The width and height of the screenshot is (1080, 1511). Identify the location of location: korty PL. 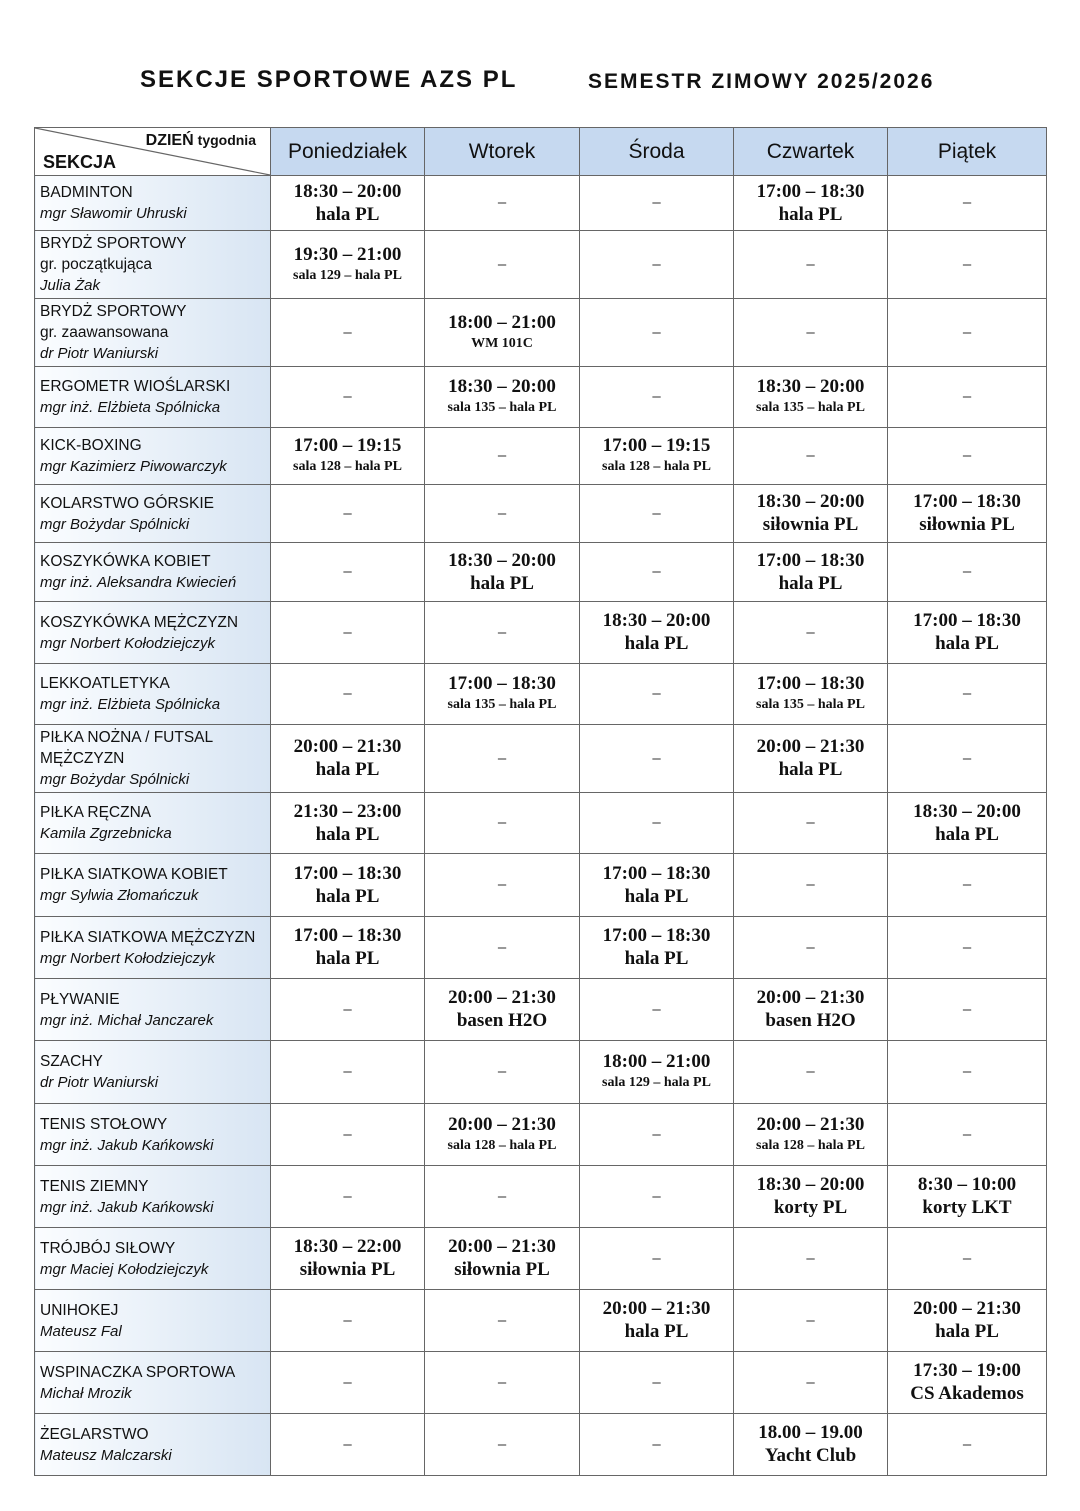
(810, 1207).